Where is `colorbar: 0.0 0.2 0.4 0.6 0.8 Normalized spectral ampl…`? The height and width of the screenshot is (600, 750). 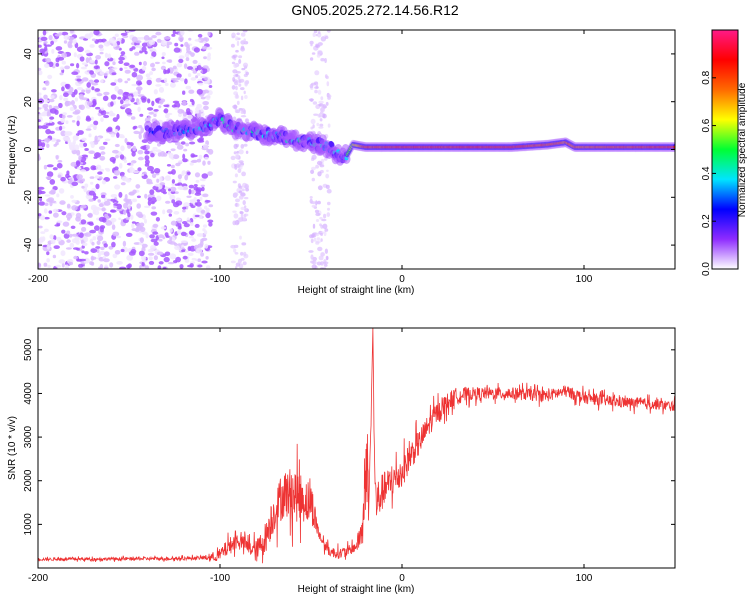 colorbar: 0.0 0.2 0.4 0.6 0.8 Normalized spectral ampl… is located at coordinates (724, 152).